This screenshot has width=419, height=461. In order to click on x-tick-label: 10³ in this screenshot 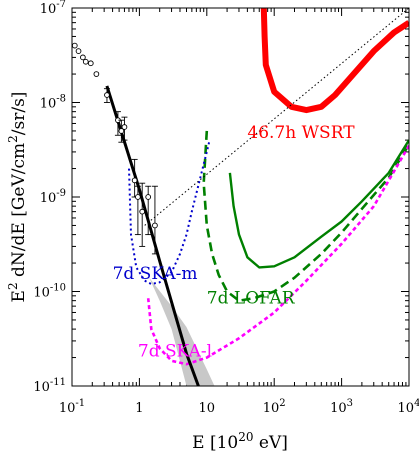, I will do `click(341, 407)`.